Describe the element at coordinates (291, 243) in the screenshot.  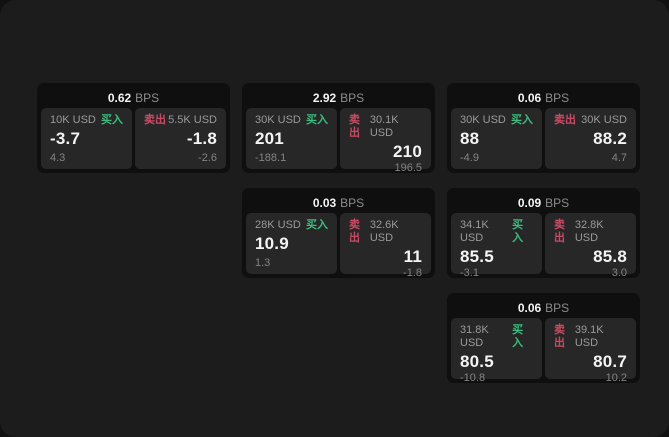
I see `buy-quote-panel: 28K USD 买入 10.9 1.3` at that location.